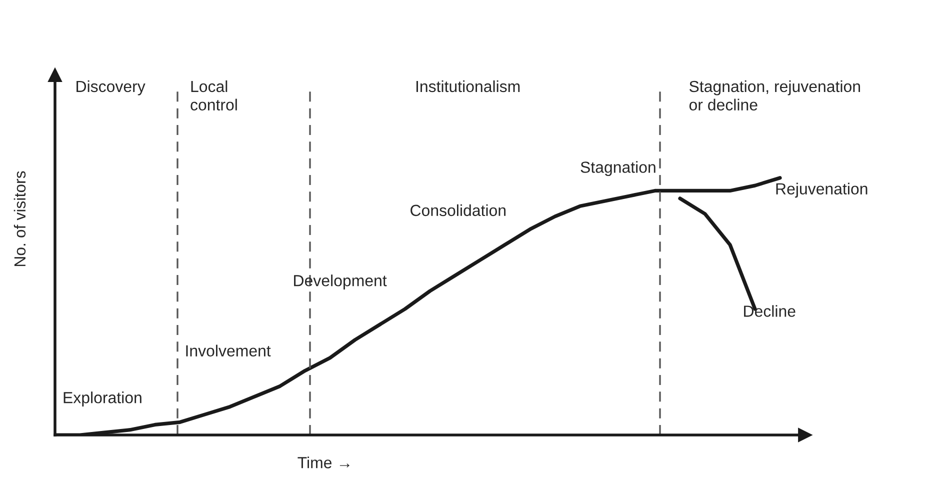 This screenshot has width=926, height=495. I want to click on text: Stagnation, rejuvenation or decline, so click(774, 95).